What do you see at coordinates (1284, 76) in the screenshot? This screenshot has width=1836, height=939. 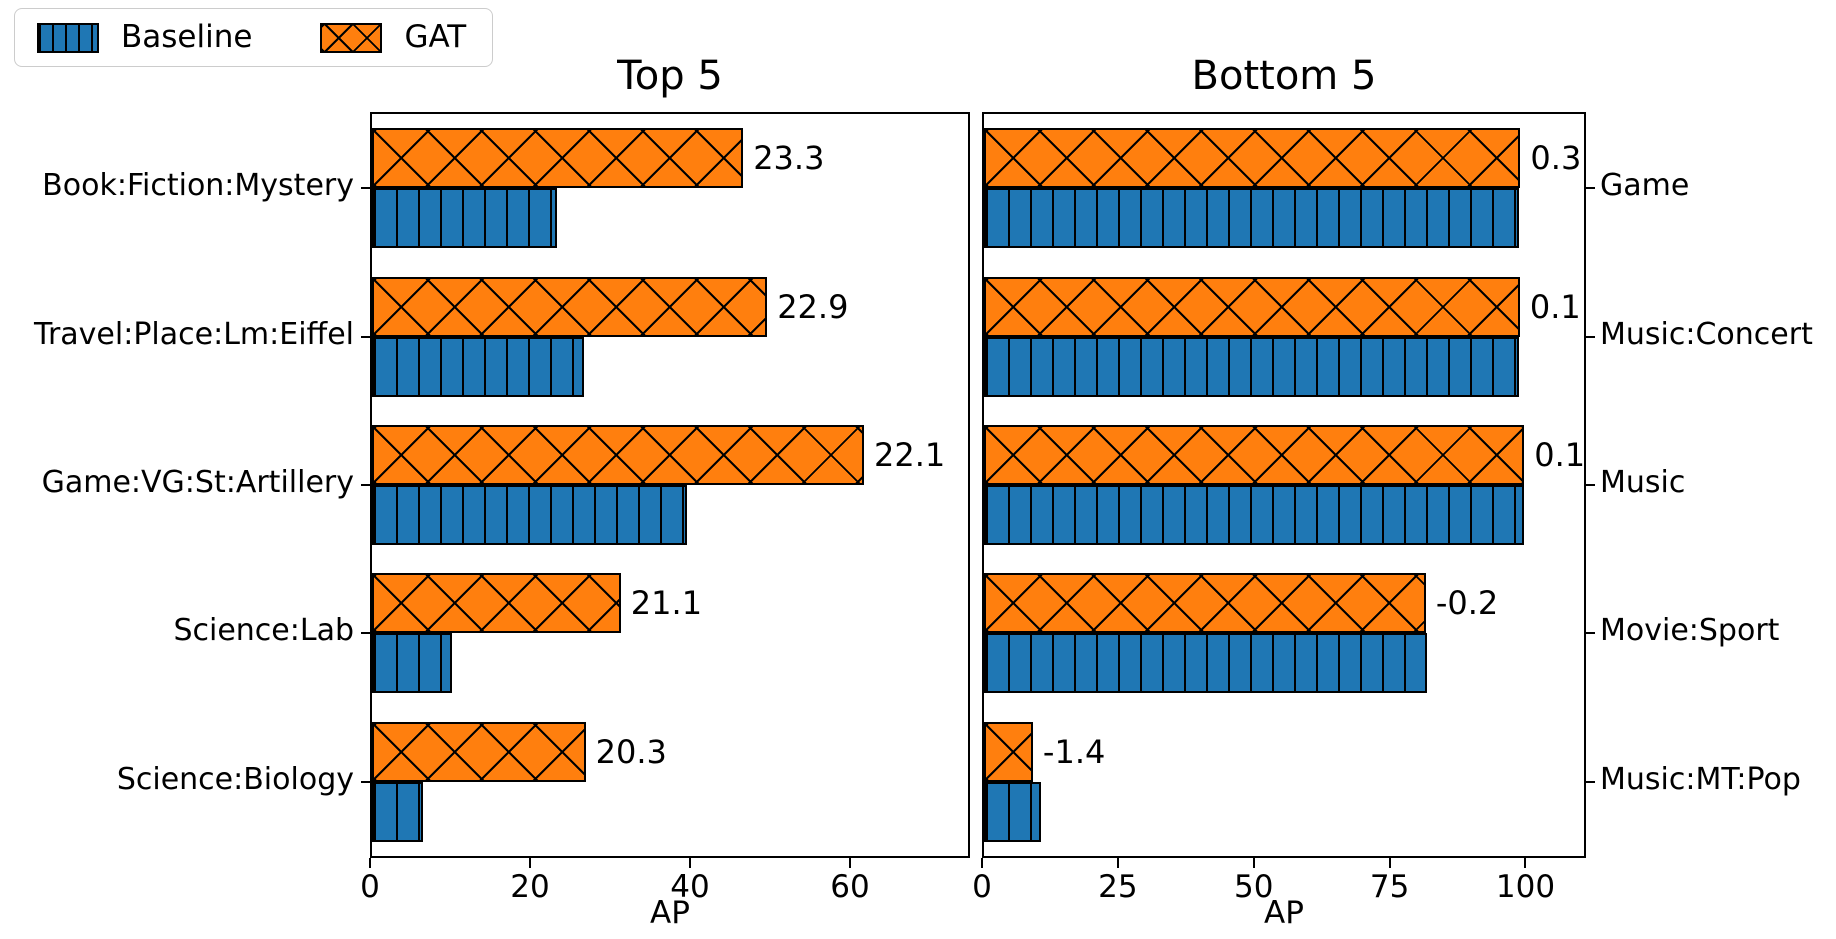 I see `panel-title-bottom5: Bottom 5` at bounding box center [1284, 76].